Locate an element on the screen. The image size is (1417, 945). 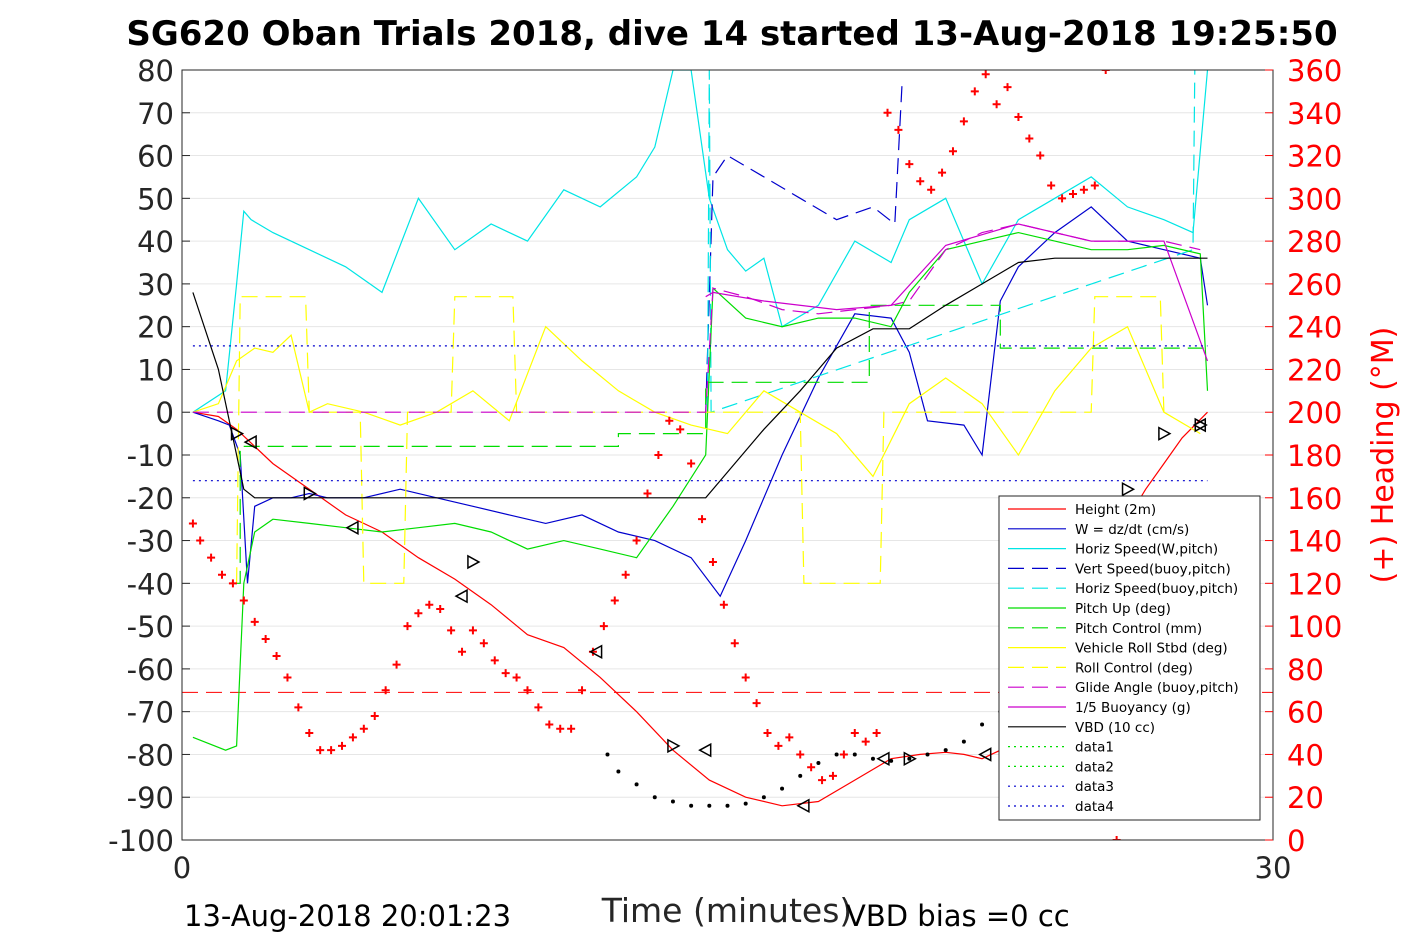
x-tick-label: 0 is located at coordinates (182, 868).